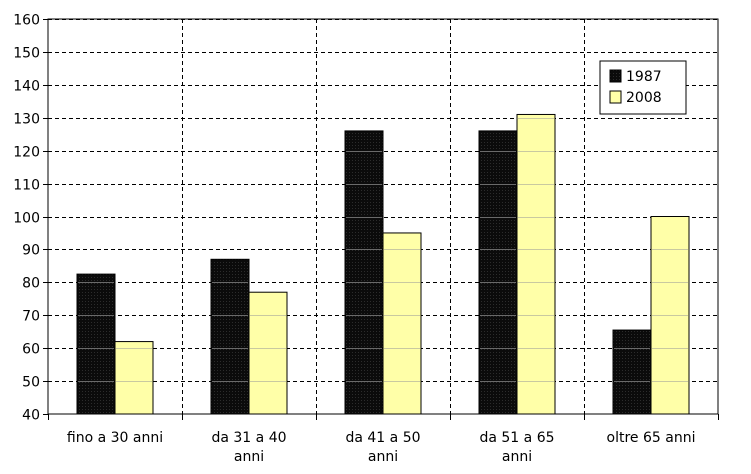 This screenshot has width=751, height=474. What do you see at coordinates (26, 120) in the screenshot?
I see `y-tick-label: 130` at bounding box center [26, 120].